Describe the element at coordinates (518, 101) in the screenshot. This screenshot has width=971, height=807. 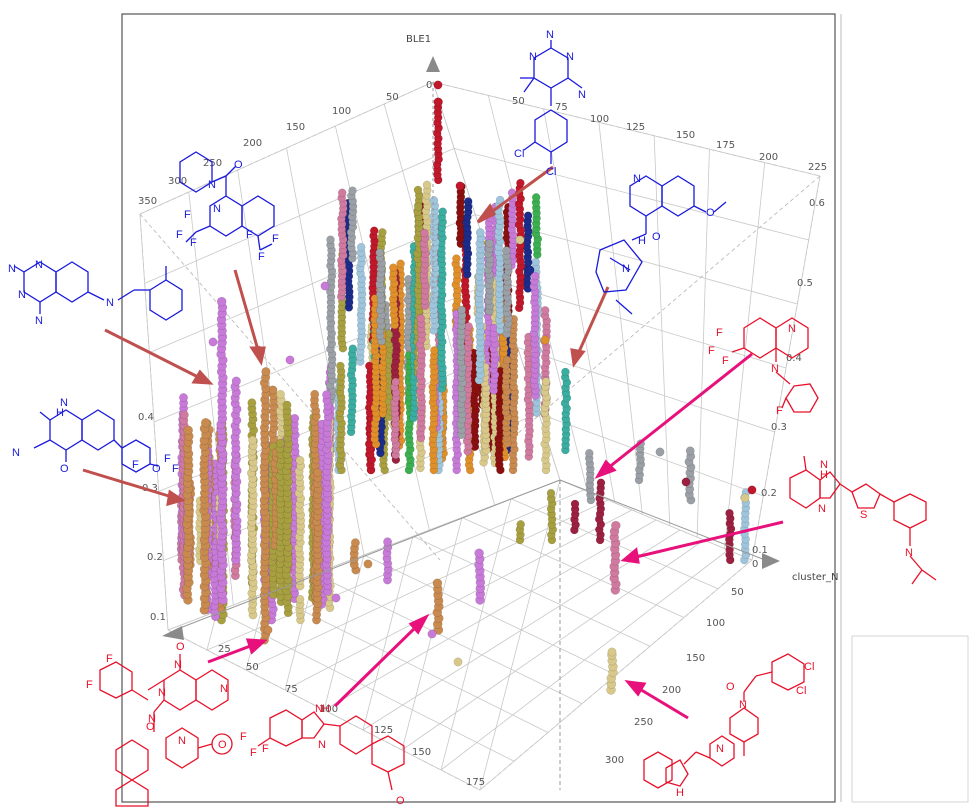
I see `back-tick: 50` at that location.